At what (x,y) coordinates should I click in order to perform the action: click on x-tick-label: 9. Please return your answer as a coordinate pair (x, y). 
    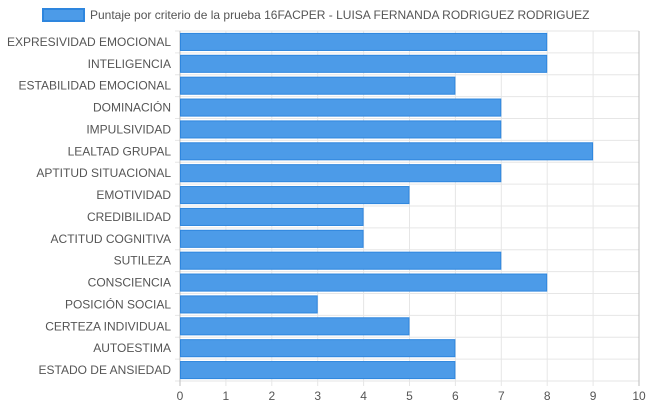
    Looking at the image, I should click on (593, 396).